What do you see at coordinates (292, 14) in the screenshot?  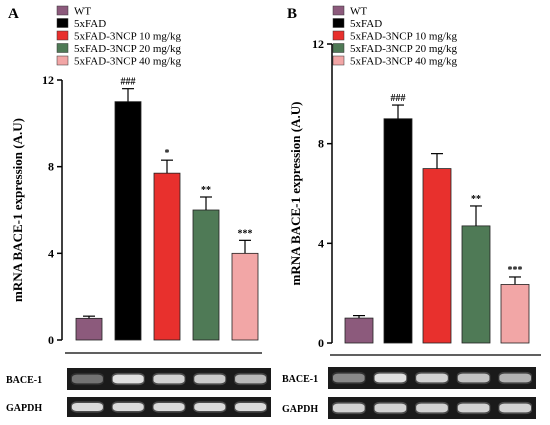 I see `panel-letter: B` at bounding box center [292, 14].